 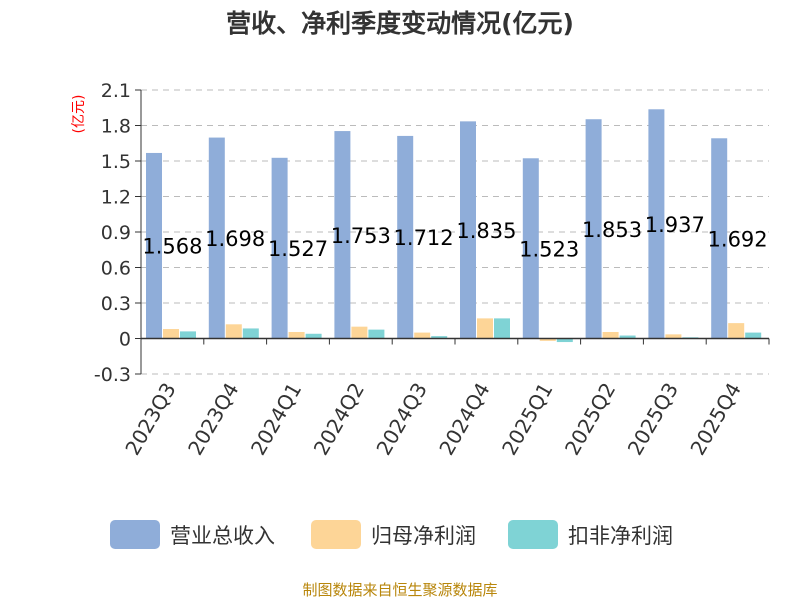 I want to click on legend-label: 营业总收入, so click(x=222, y=536).